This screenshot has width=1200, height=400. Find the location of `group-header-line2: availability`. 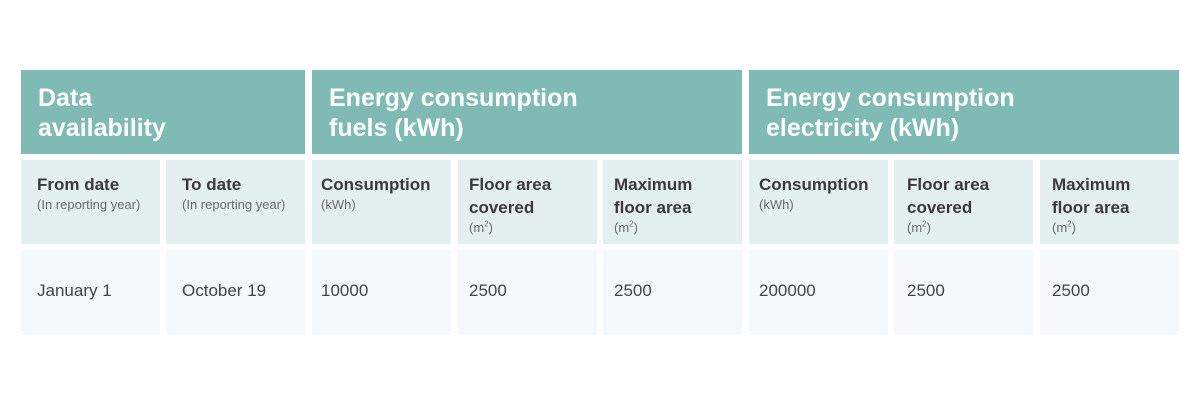

group-header-line2: availability is located at coordinates (102, 128).